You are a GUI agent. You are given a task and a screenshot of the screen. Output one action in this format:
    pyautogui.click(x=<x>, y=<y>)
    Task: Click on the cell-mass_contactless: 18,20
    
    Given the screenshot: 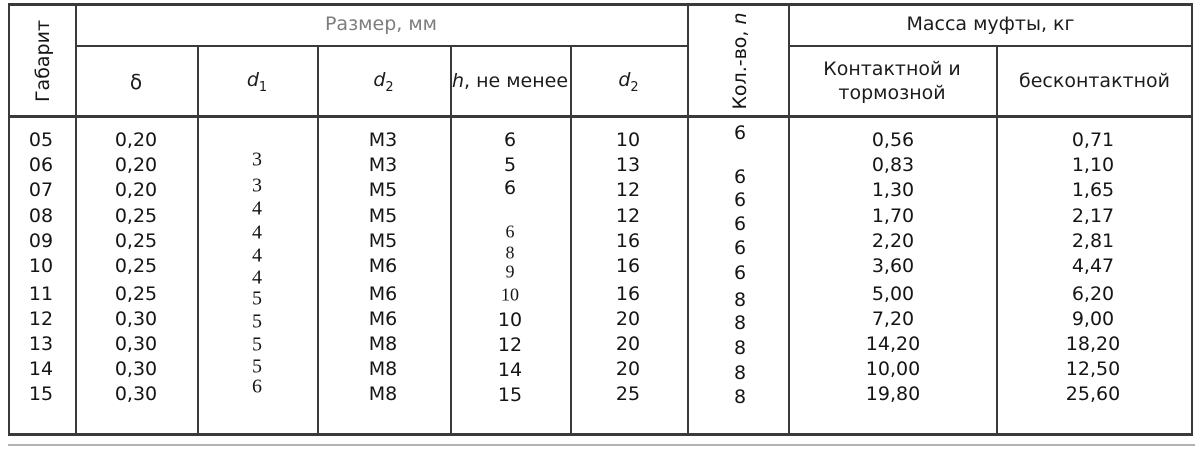 What is the action you would take?
    pyautogui.click(x=1093, y=344)
    